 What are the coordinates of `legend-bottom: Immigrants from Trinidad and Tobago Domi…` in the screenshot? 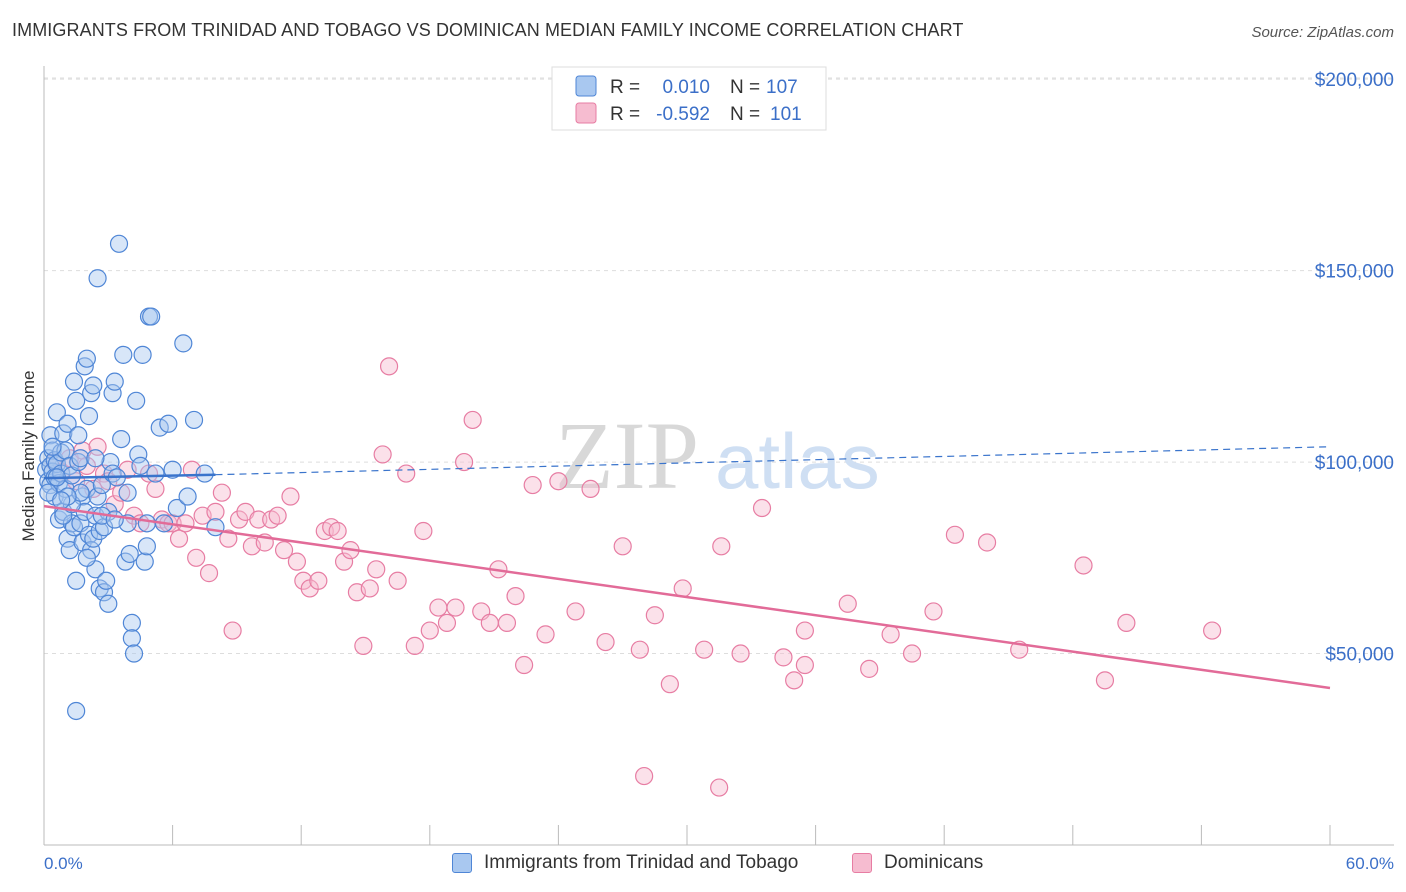 It's located at (703, 865).